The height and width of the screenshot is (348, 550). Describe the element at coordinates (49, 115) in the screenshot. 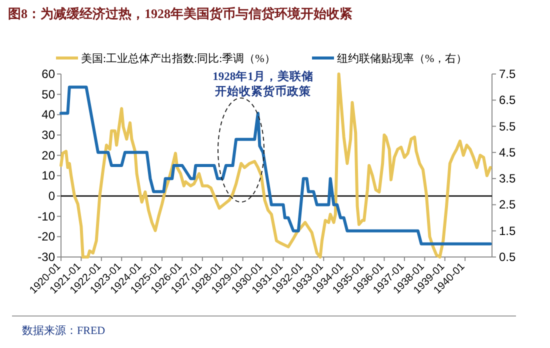

I see `y-tick-label: 40` at that location.